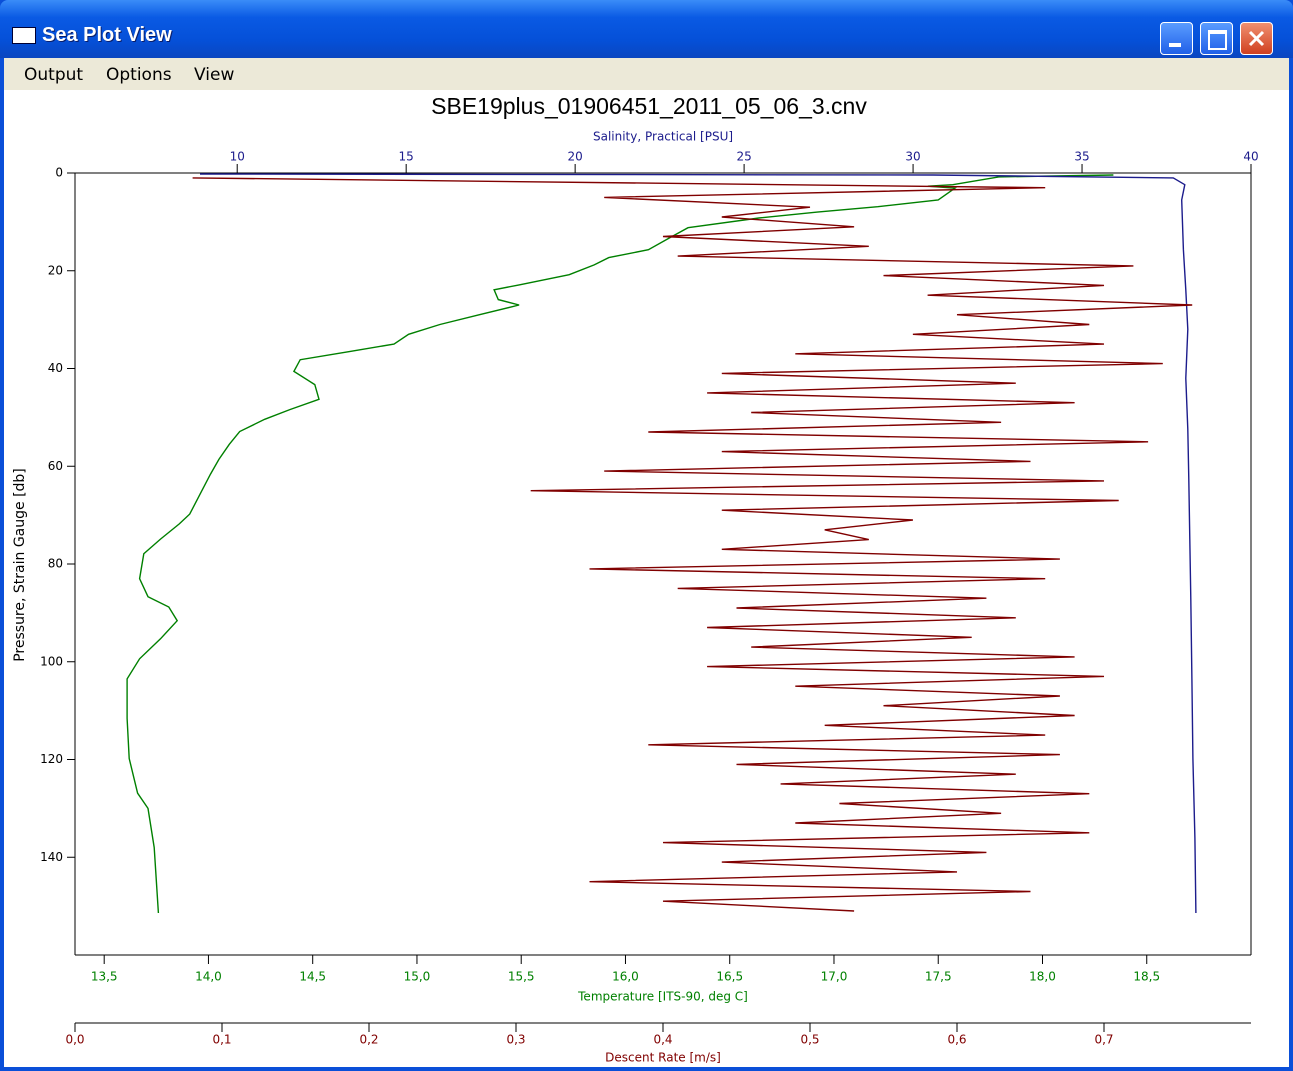 Image resolution: width=1293 pixels, height=1071 pixels. Describe the element at coordinates (1250, 157) in the screenshot. I see `x-tick-label: 40` at that location.